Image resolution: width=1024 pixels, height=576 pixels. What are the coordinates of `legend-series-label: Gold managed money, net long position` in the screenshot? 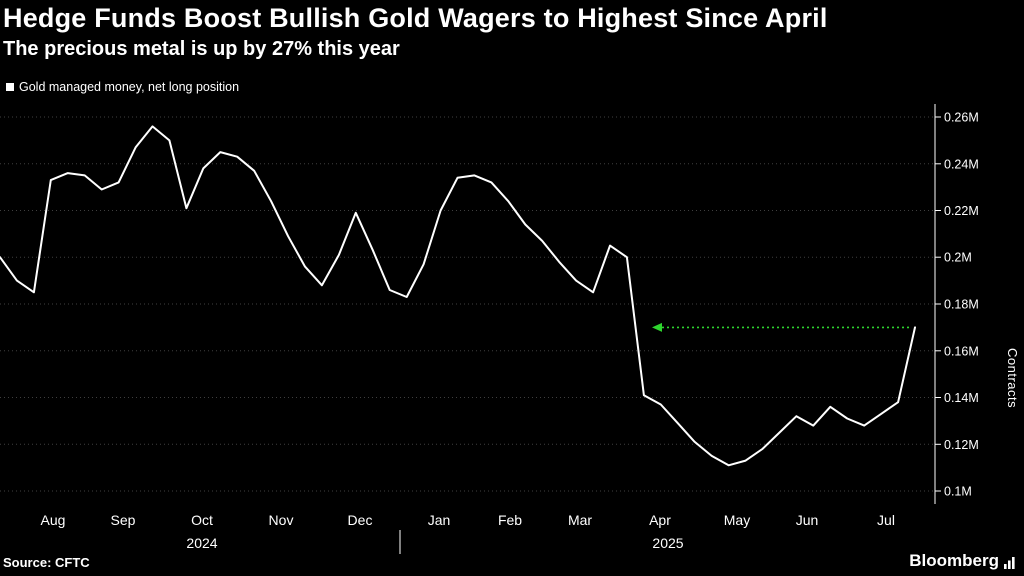 It's located at (129, 87).